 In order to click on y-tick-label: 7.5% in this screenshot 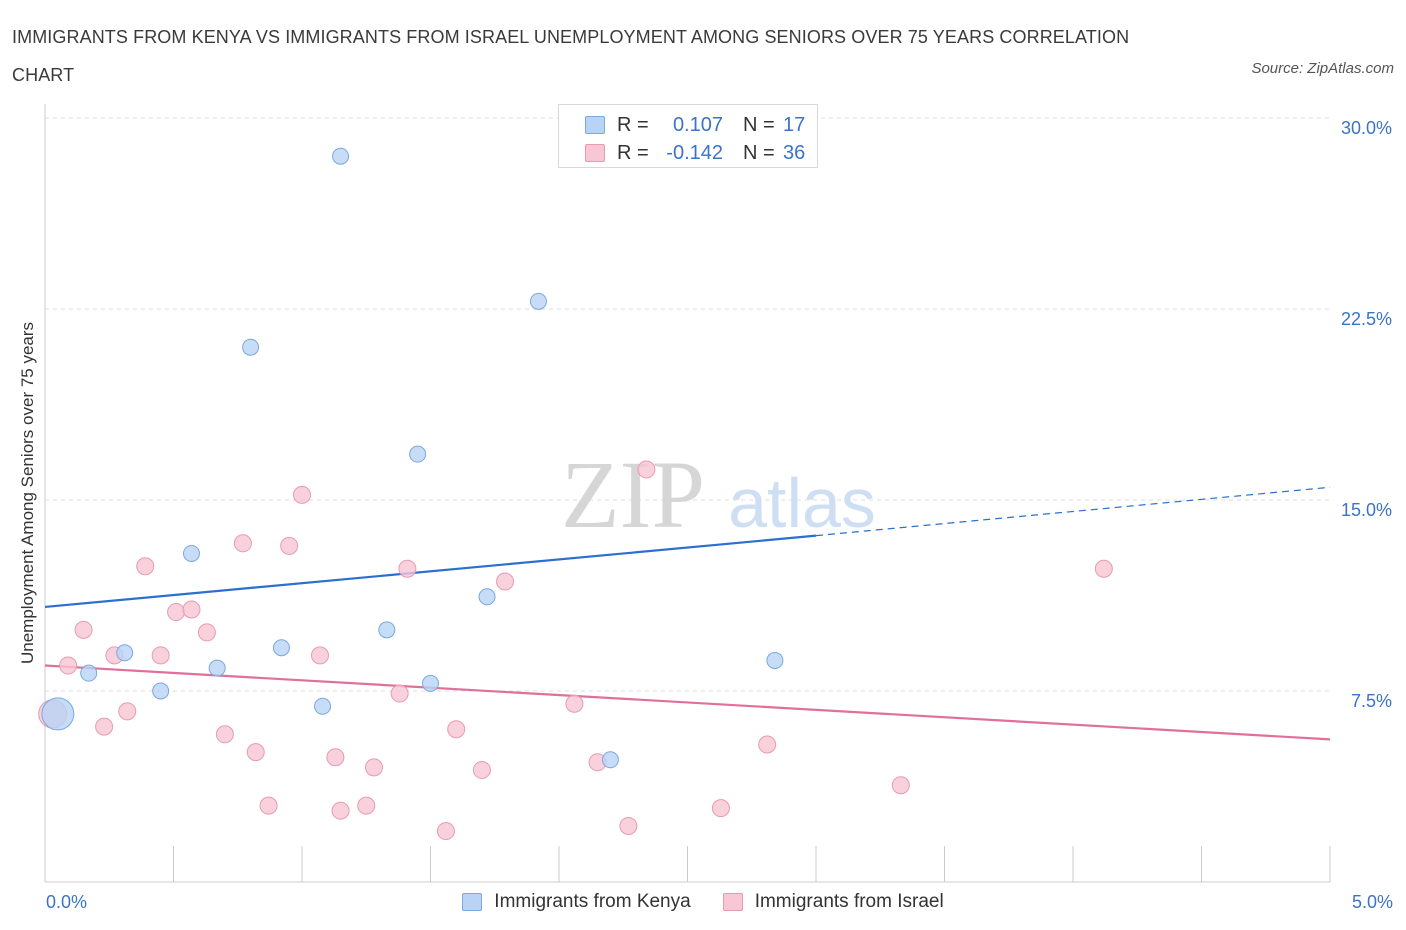, I will do `click(1371, 701)`.